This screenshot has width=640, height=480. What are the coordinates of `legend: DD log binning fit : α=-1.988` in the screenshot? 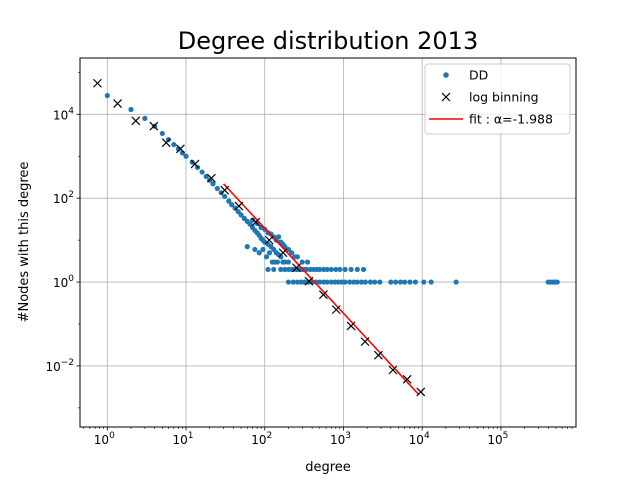 It's located at (497, 99).